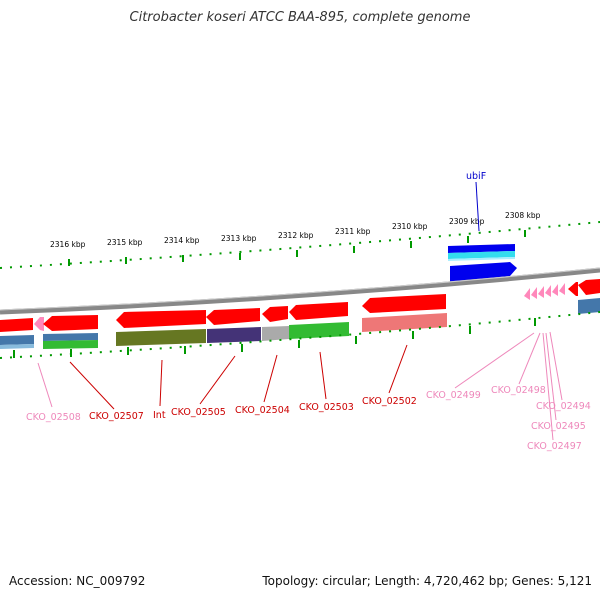 The width and height of the screenshot is (600, 600). What do you see at coordinates (453, 395) in the screenshot?
I see `gene-label: CKO_02499` at bounding box center [453, 395].